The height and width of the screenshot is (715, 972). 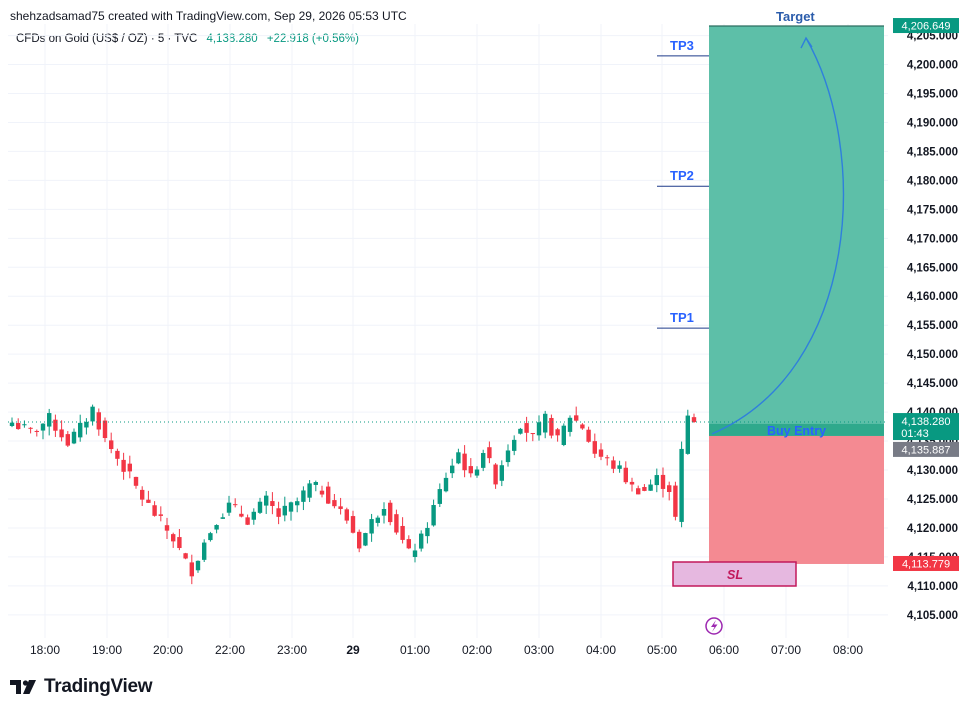 I want to click on y-tick-label: 4,110.000, so click(x=932, y=587).